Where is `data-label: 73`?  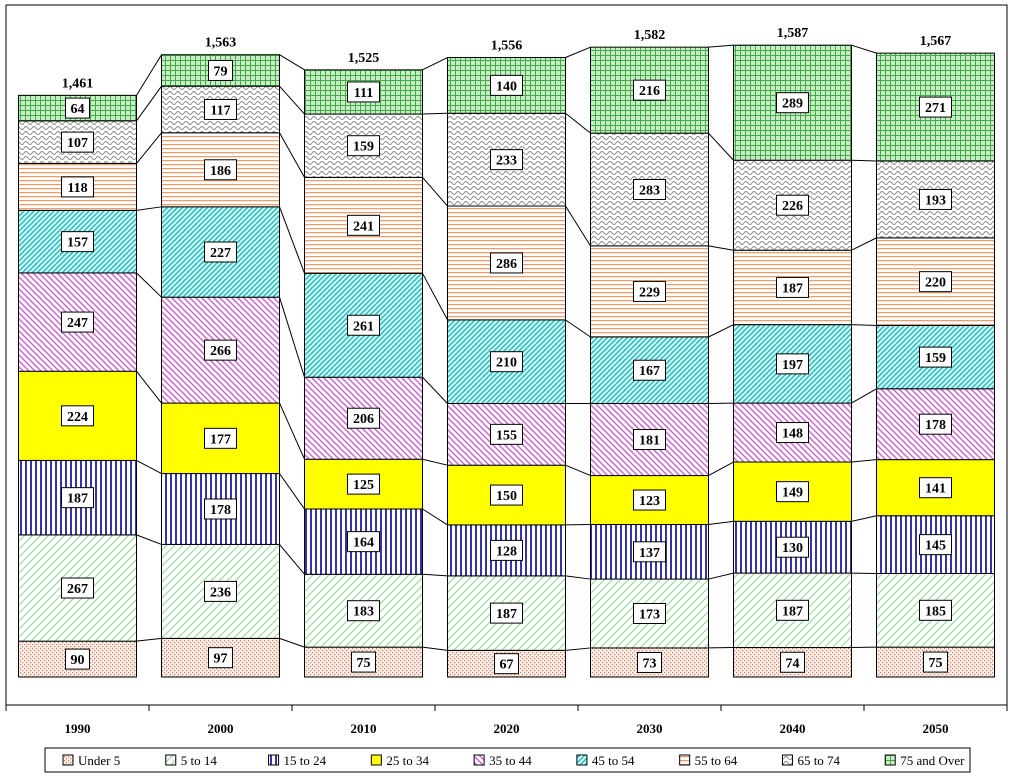
data-label: 73 is located at coordinates (650, 663).